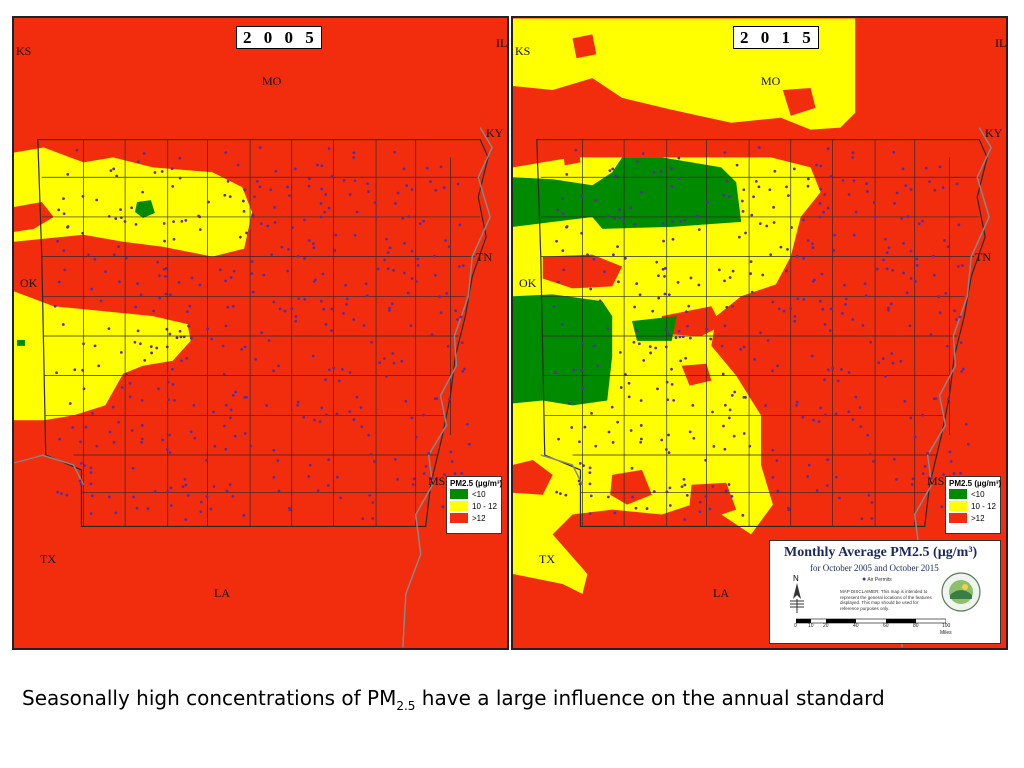 The image size is (1024, 768). Describe the element at coordinates (24, 51) in the screenshot. I see `label-ks: KS` at that location.